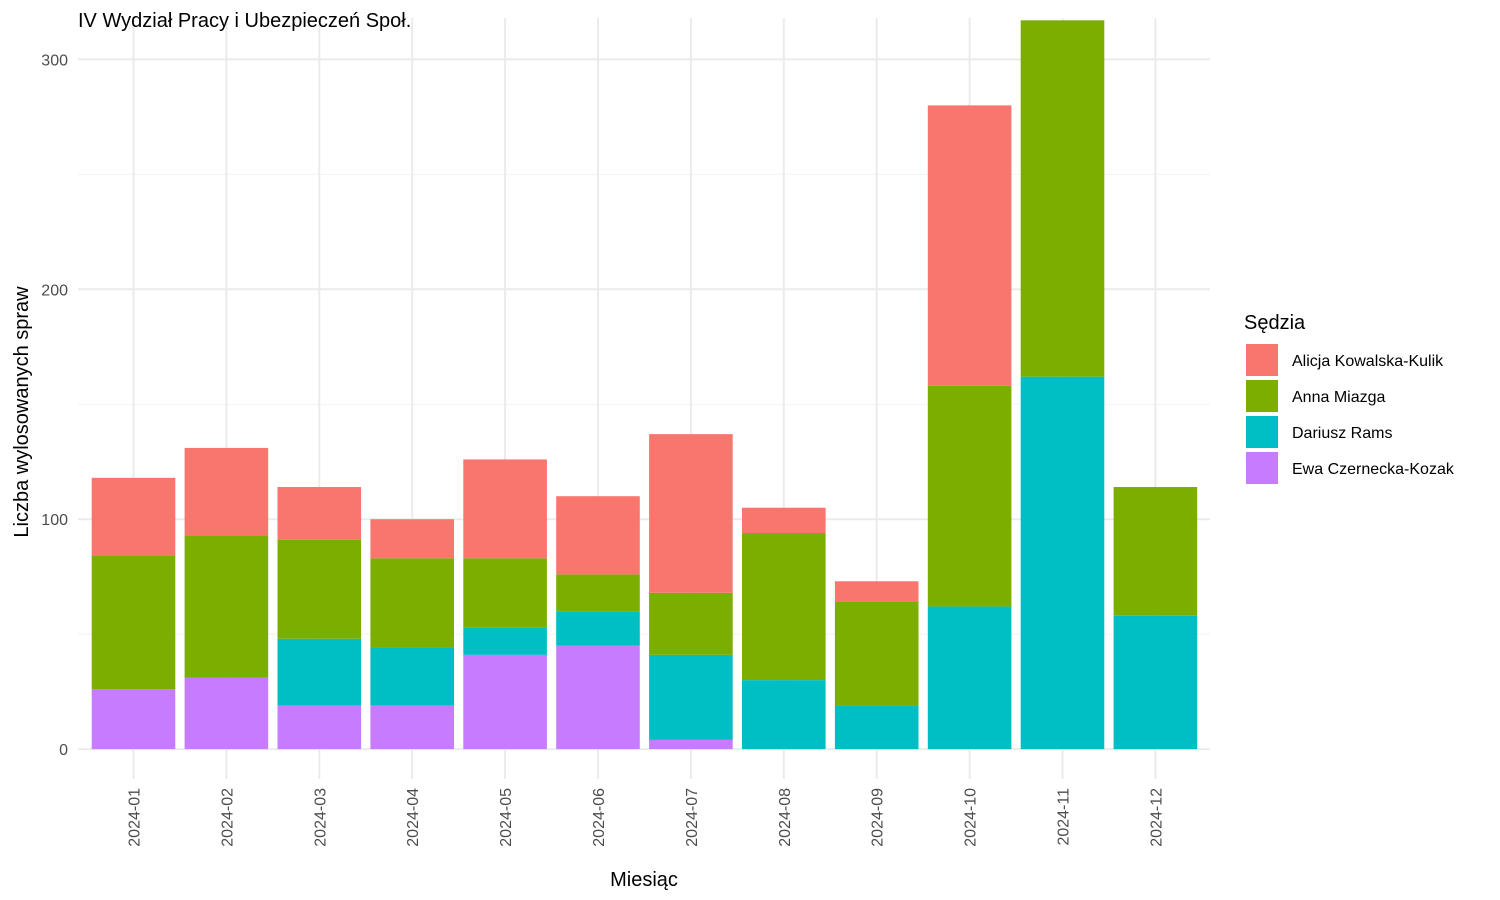 This screenshot has height=900, width=1500. I want to click on legend-swatch-dariusz-rams, so click(1262, 432).